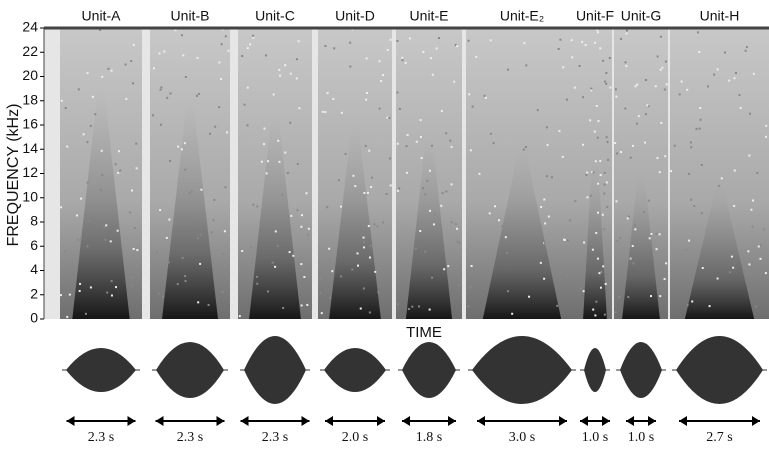 The width and height of the screenshot is (769, 450). Describe the element at coordinates (30, 172) in the screenshot. I see `y-tick-label: 12` at that location.